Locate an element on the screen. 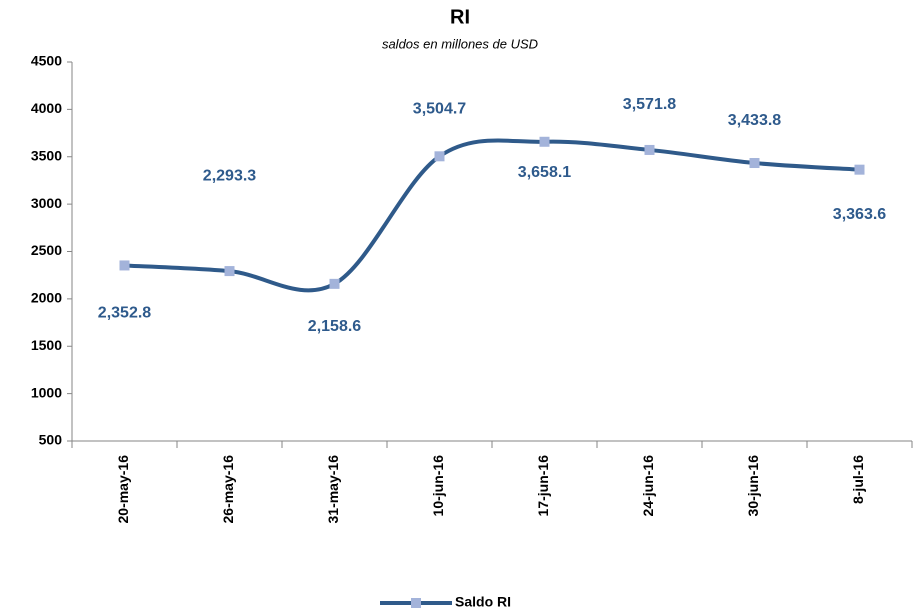  y-tick-label: 2000 is located at coordinates (46, 298).